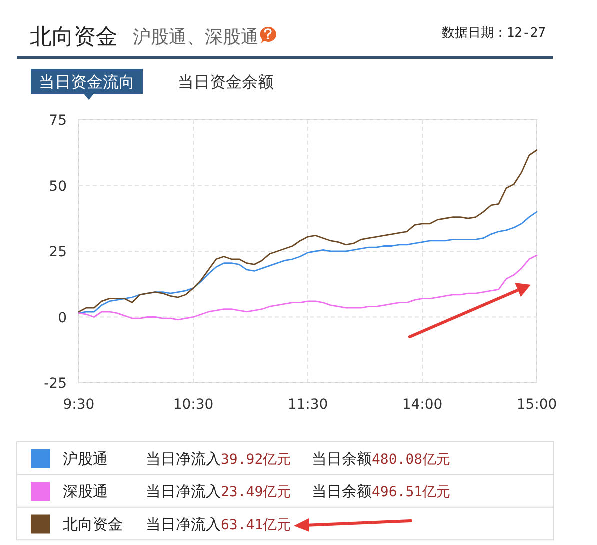  What do you see at coordinates (219, 524) in the screenshot?
I see `text: 当日净流入63.41亿元` at bounding box center [219, 524].